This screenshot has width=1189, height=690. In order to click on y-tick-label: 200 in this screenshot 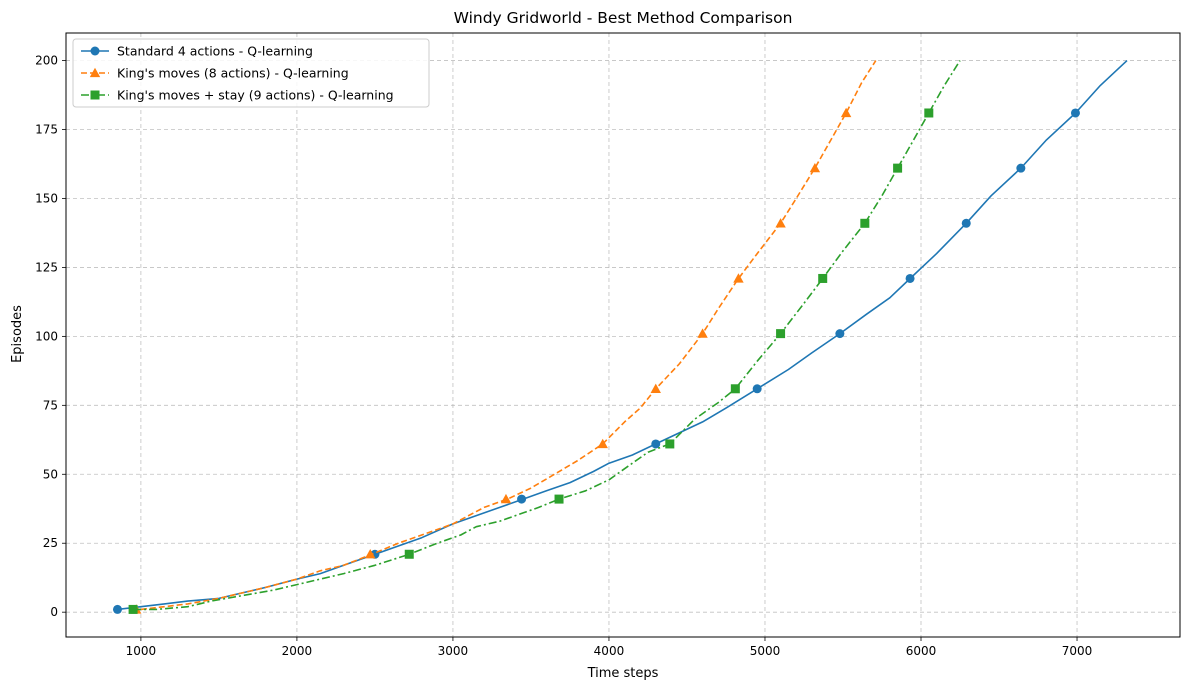, I will do `click(46, 61)`.